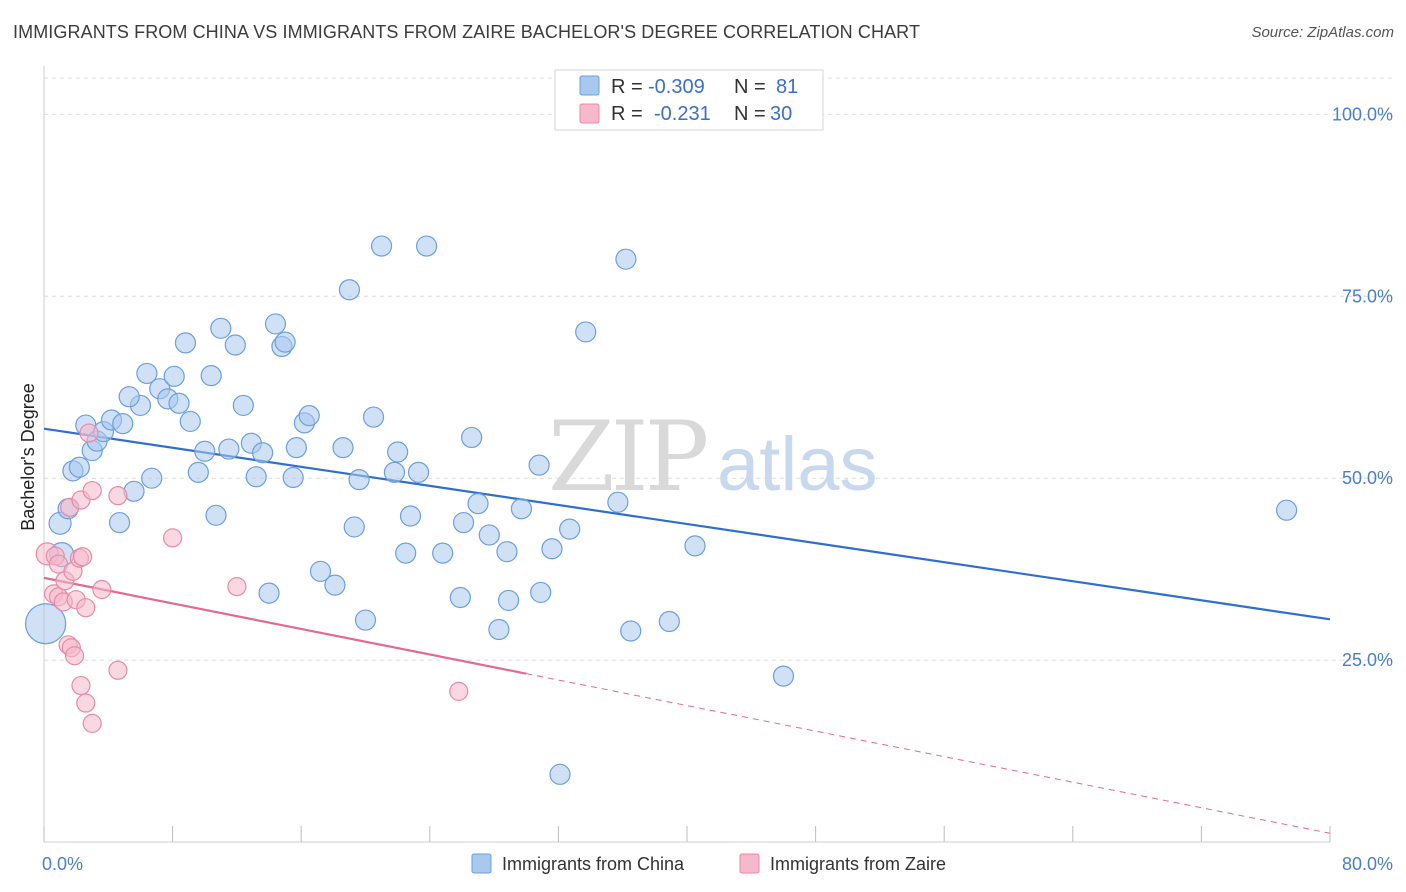  What do you see at coordinates (750, 114) in the screenshot?
I see `stats-n-label-zaire: N =` at bounding box center [750, 114].